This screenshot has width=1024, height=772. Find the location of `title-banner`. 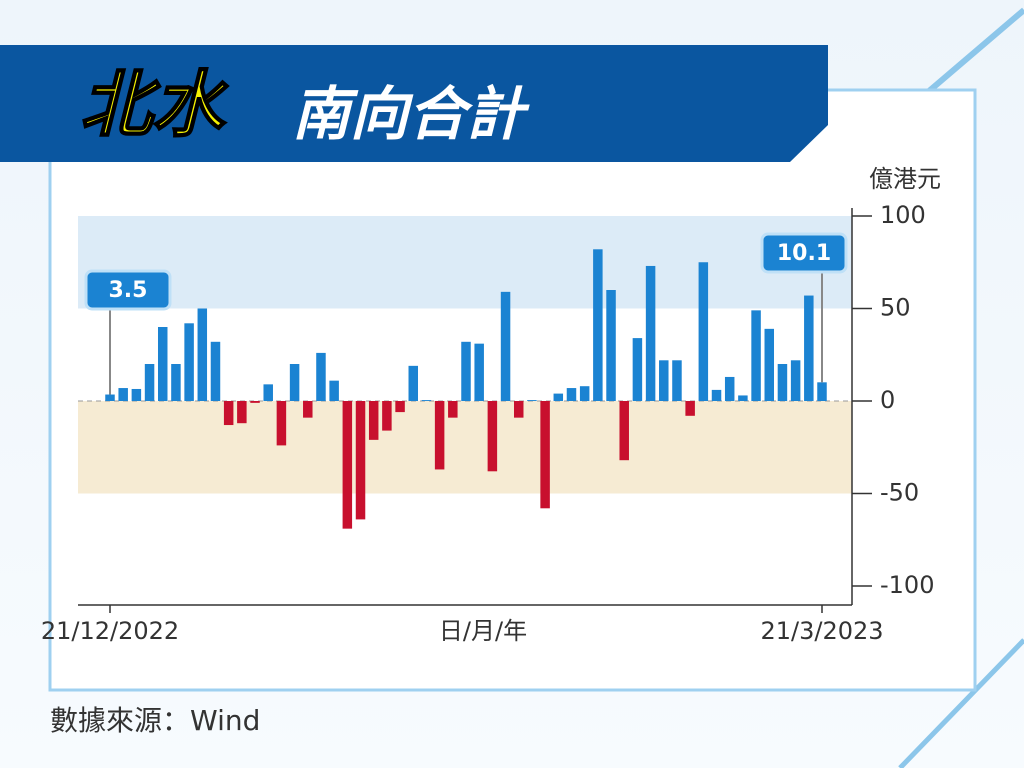

title-banner is located at coordinates (414, 103).